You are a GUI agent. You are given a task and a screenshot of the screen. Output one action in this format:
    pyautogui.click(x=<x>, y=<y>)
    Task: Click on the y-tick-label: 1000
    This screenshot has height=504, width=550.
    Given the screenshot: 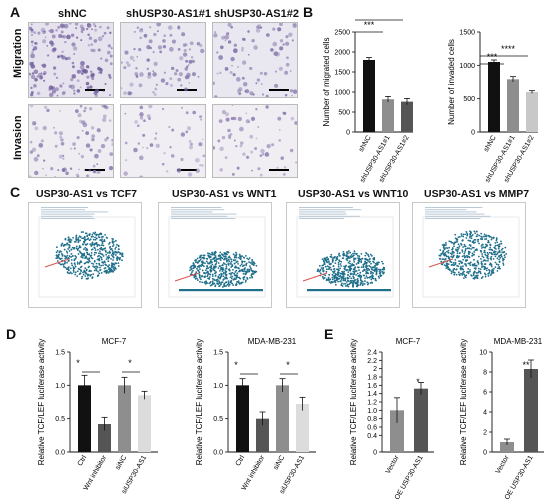 What is the action you would take?
    pyautogui.click(x=342, y=93)
    